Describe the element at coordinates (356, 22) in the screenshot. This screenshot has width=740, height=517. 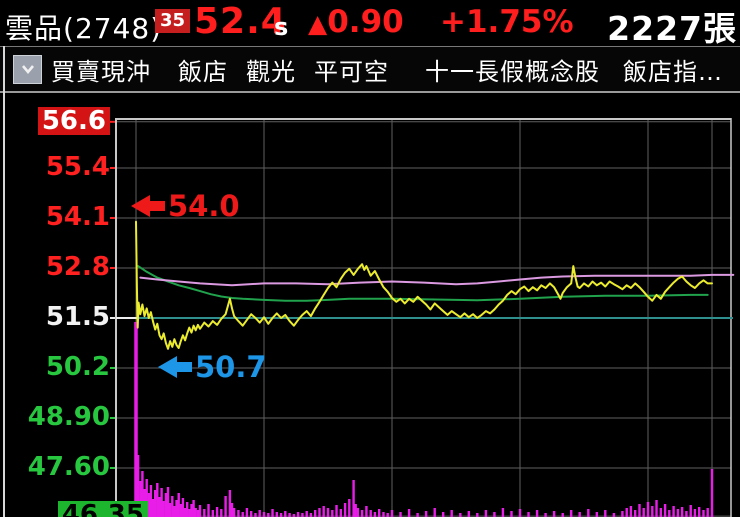
I see `price-change: ▲0.90` at that location.